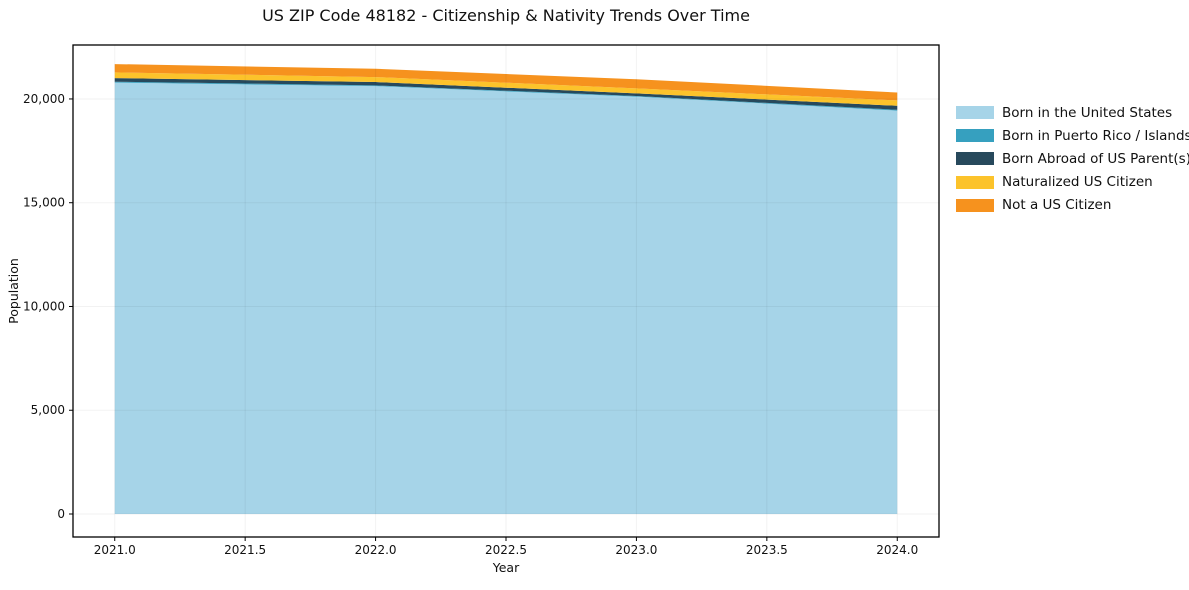 The height and width of the screenshot is (590, 1189). I want to click on y-tick-label: 5,000, so click(48, 410).